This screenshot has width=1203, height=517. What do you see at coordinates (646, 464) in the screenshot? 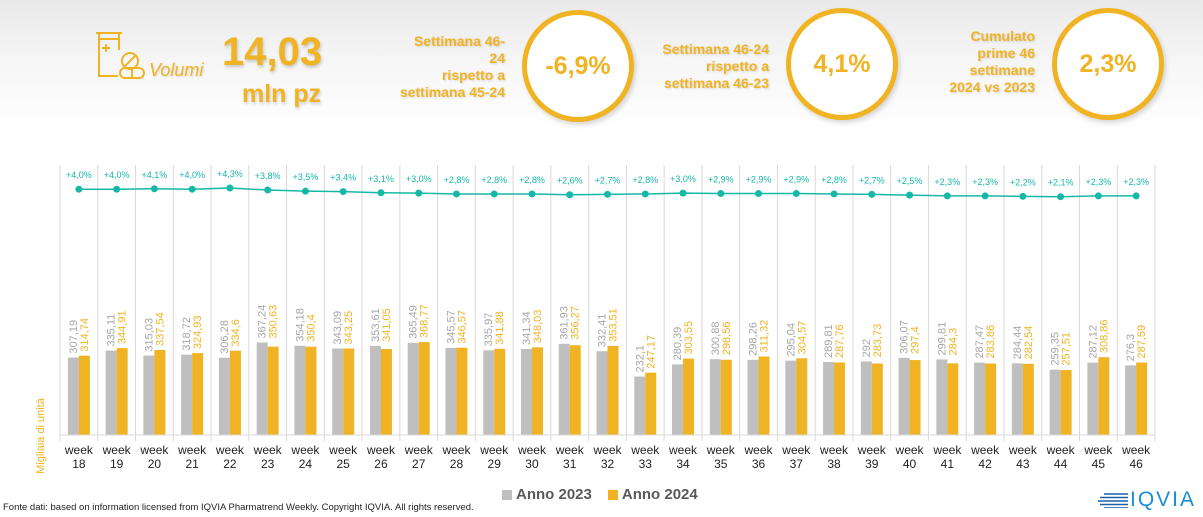
I see `x-tick-label: 33` at bounding box center [646, 464].